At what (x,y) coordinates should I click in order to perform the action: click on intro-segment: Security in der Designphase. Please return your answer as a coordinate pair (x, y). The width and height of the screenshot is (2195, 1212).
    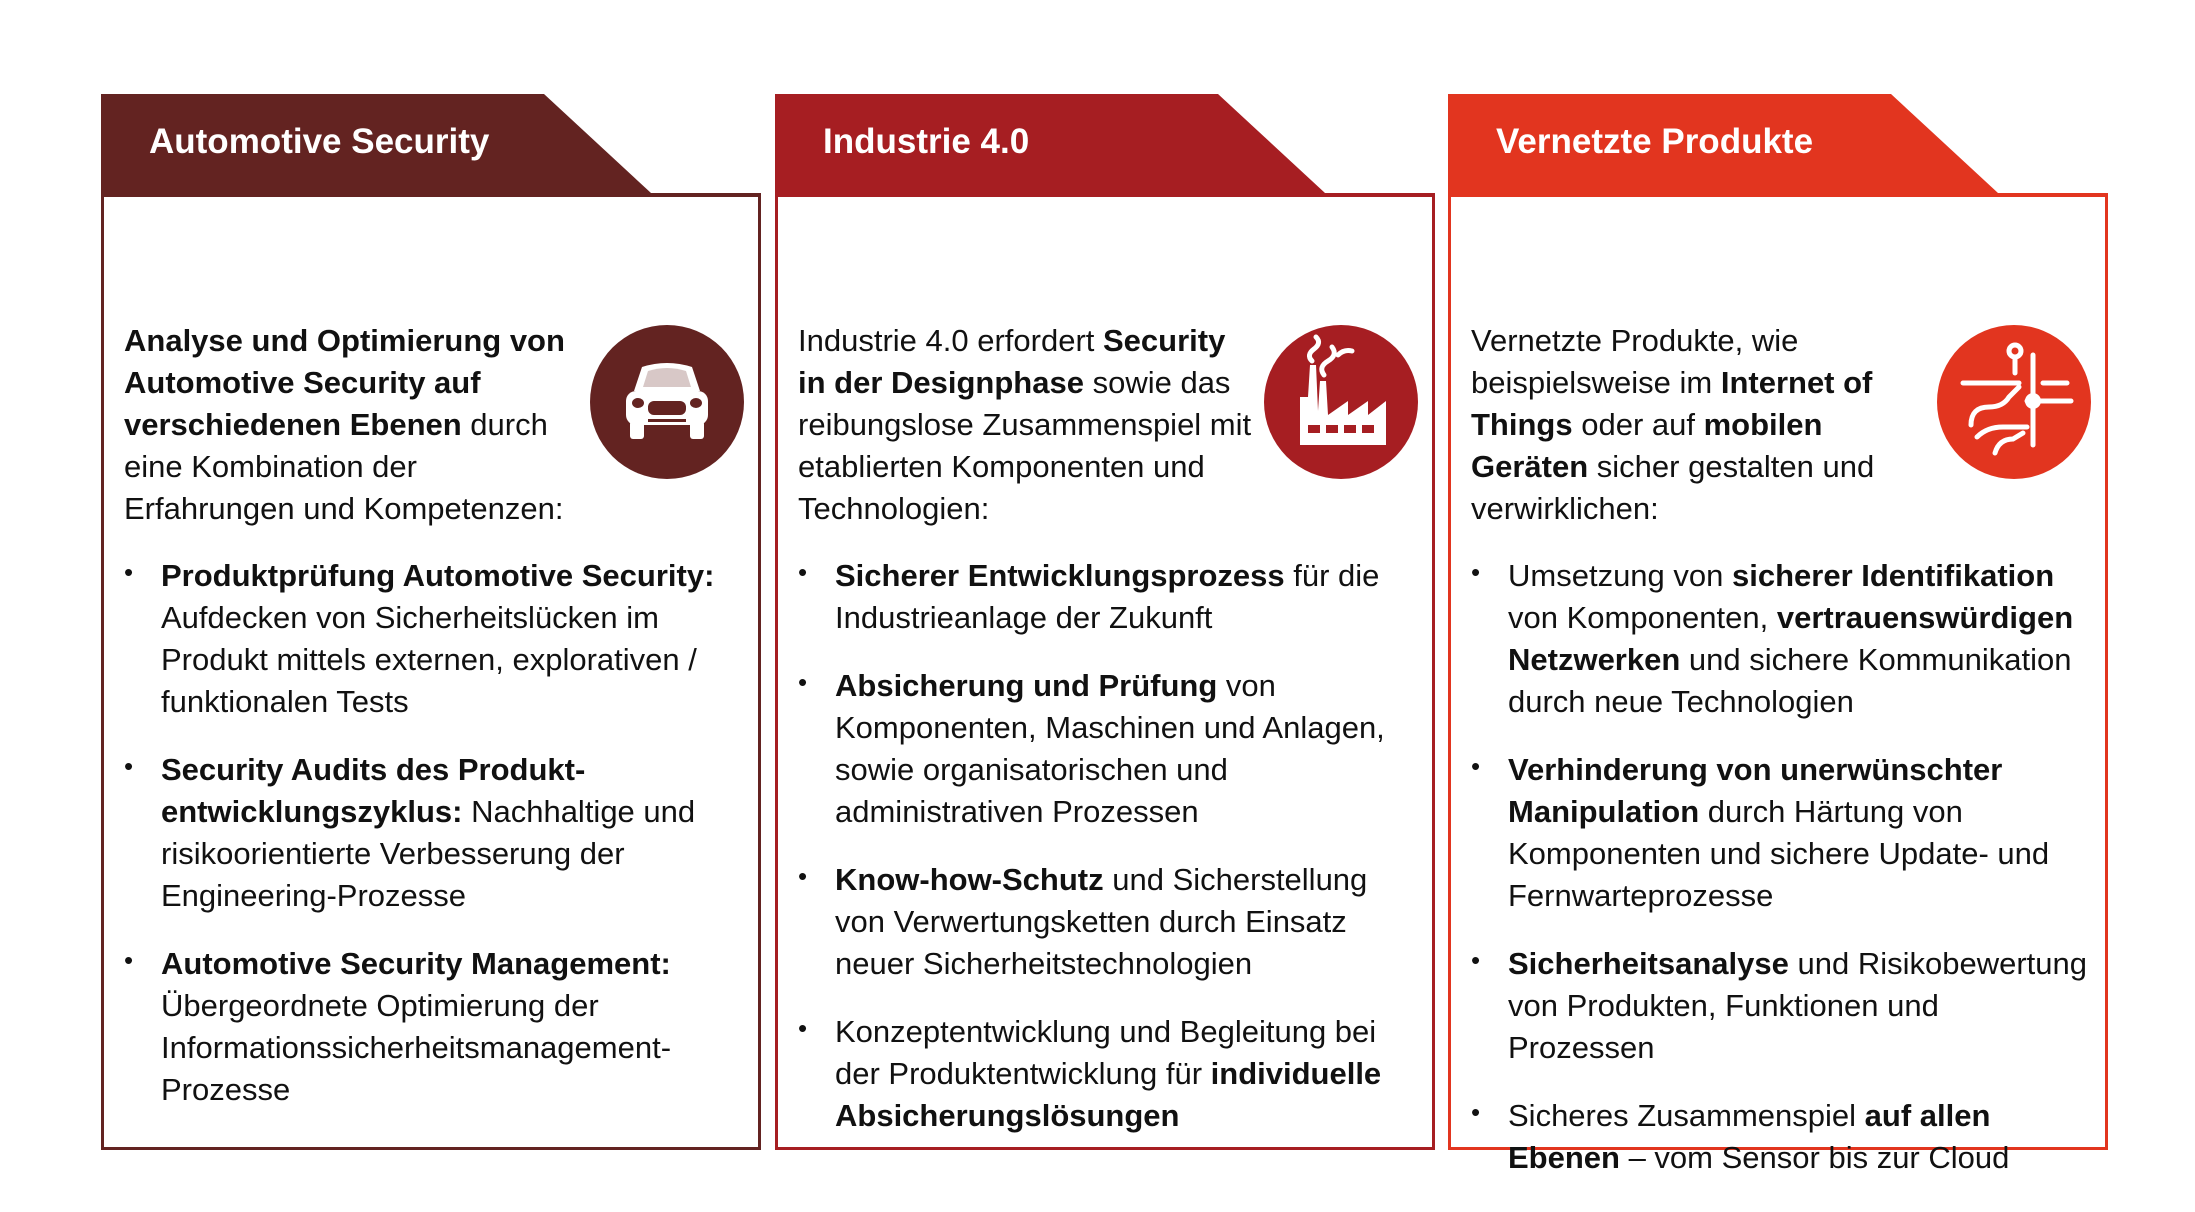
    Looking at the image, I should click on (1012, 361).